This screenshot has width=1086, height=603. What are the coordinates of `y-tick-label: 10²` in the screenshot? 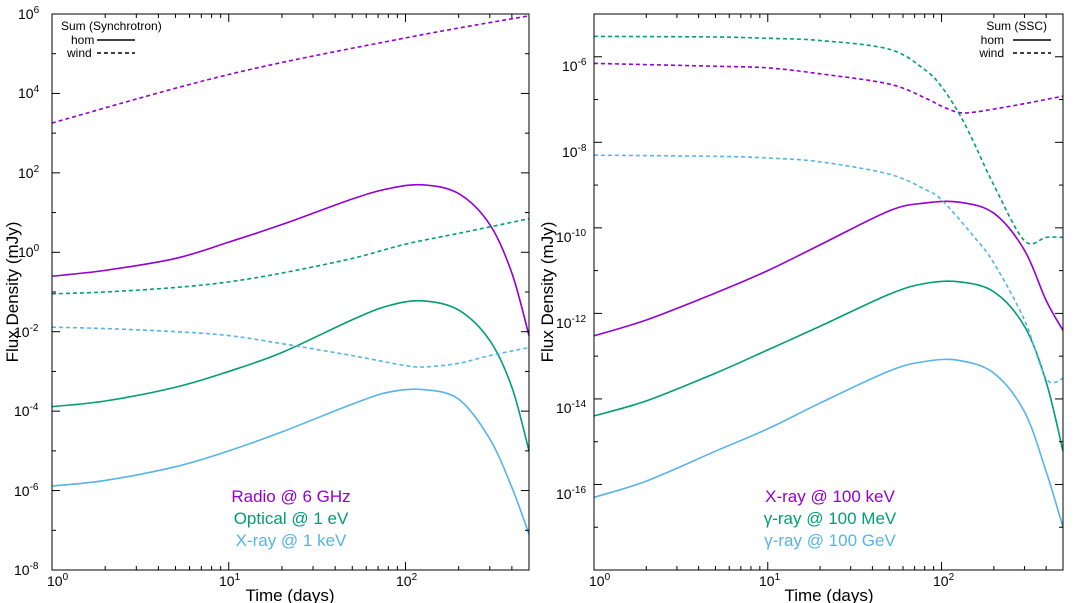 It's located at (29, 172).